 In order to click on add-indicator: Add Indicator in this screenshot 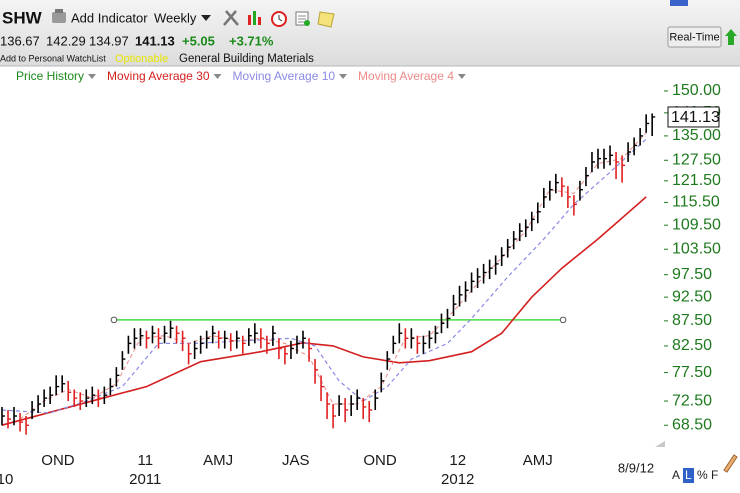, I will do `click(109, 17)`.